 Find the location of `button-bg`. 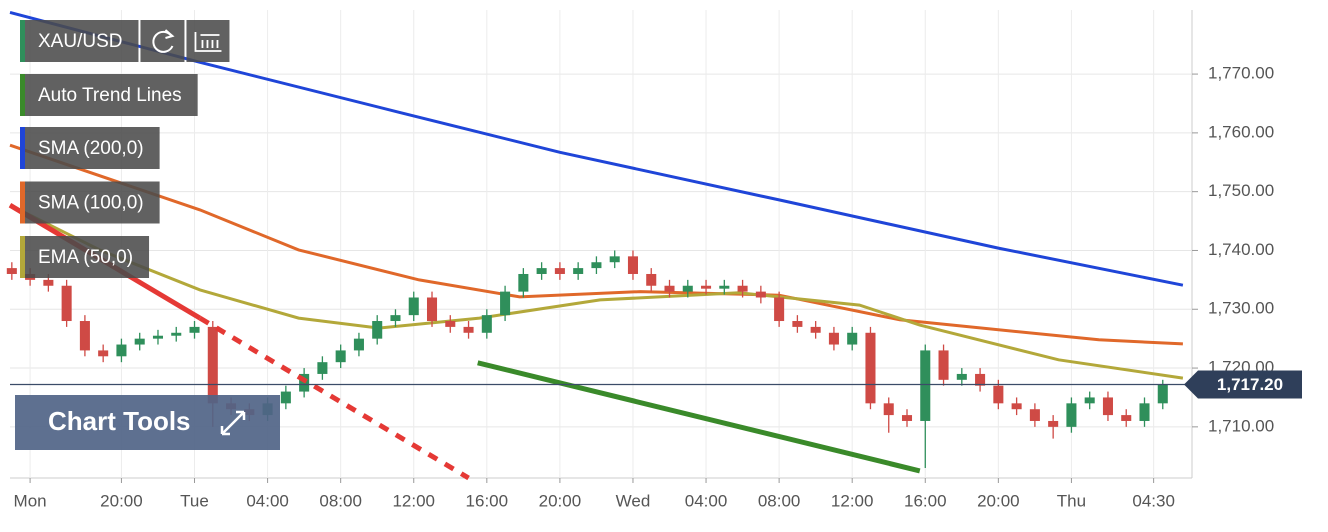

button-bg is located at coordinates (147, 422).